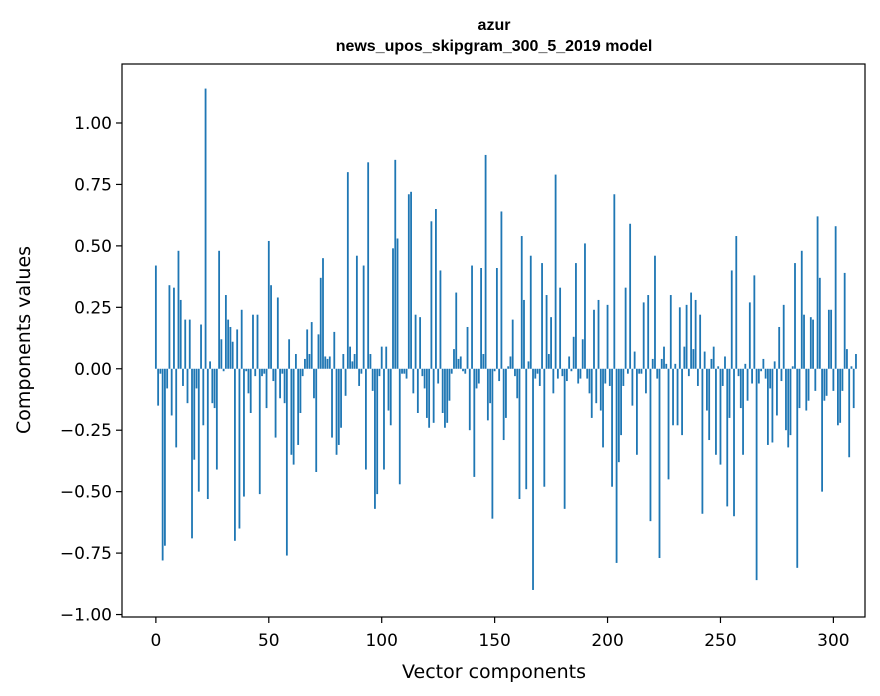  Describe the element at coordinates (86, 616) in the screenshot. I see `y-tick-label-0: −1.00` at that location.